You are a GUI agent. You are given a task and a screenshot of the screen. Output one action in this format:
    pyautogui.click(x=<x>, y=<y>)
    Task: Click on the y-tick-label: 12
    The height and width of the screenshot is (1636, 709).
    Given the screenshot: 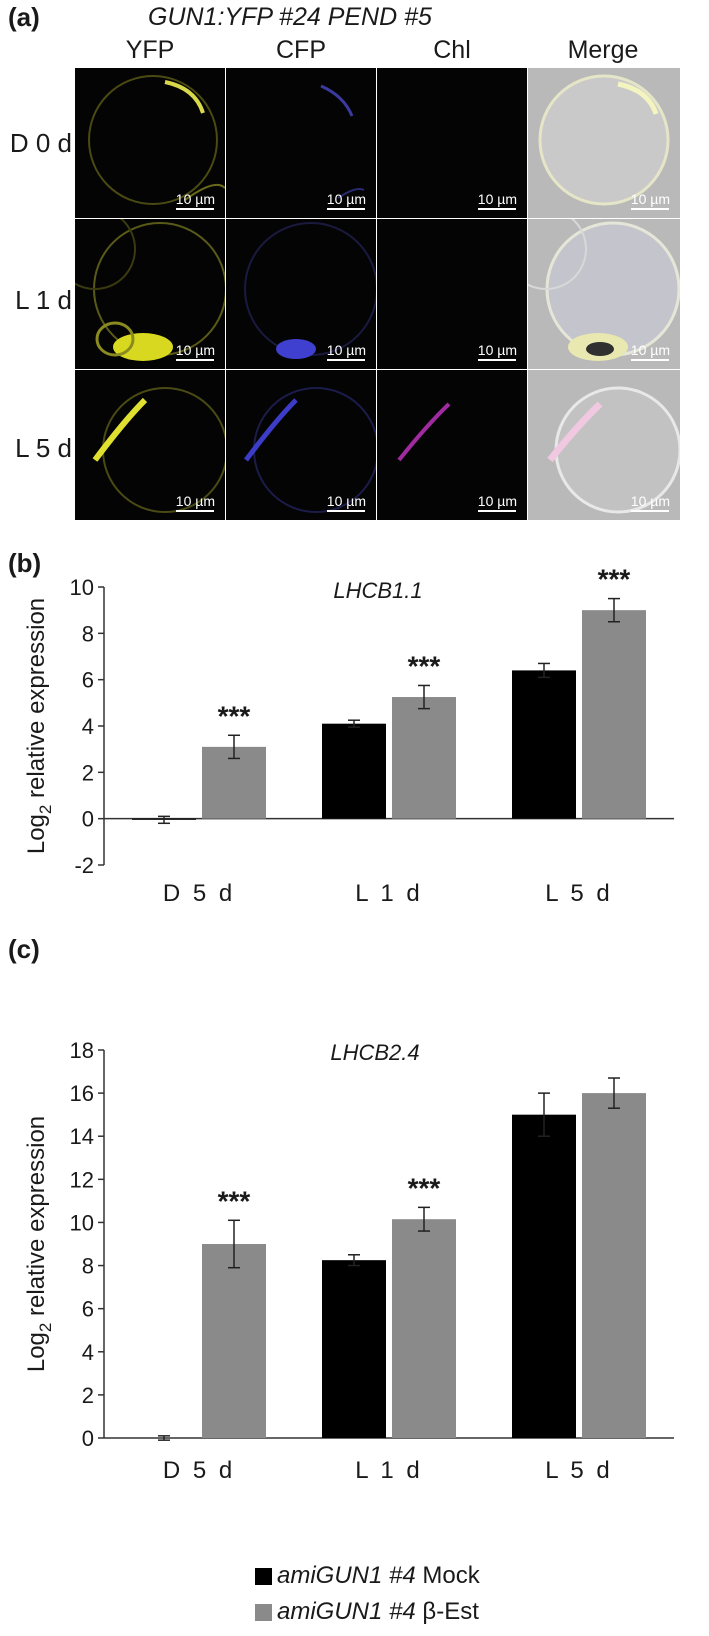 What is the action you would take?
    pyautogui.click(x=82, y=1179)
    